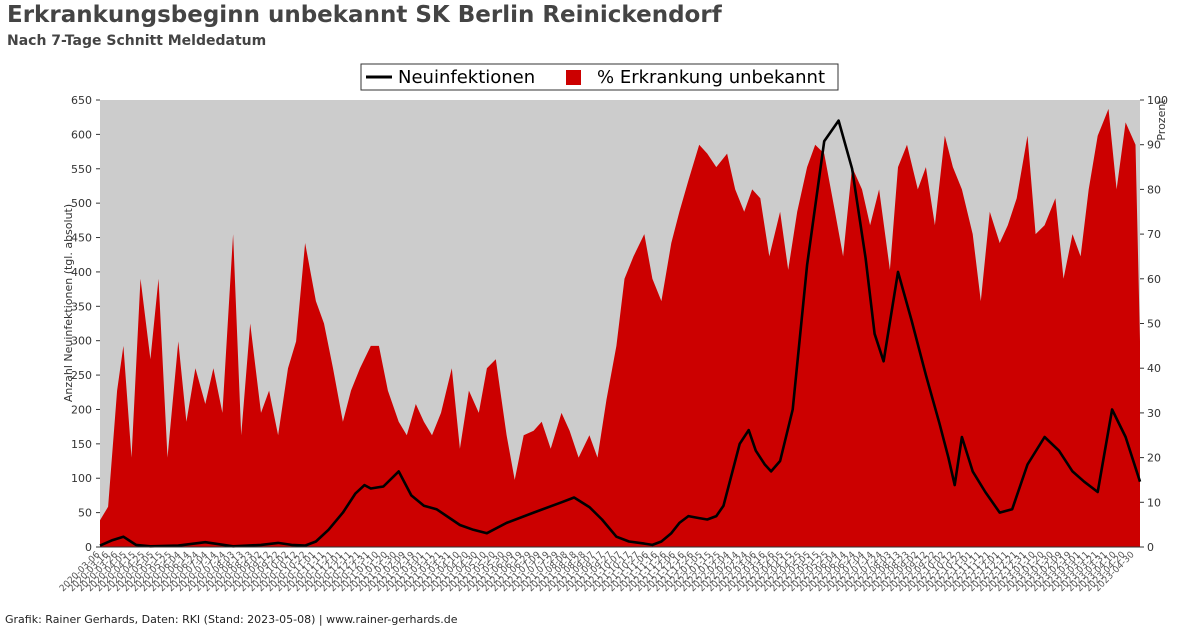 This screenshot has height=628, width=1200. What do you see at coordinates (1154, 458) in the screenshot?
I see `y-right-tick-label: 20` at bounding box center [1154, 458].